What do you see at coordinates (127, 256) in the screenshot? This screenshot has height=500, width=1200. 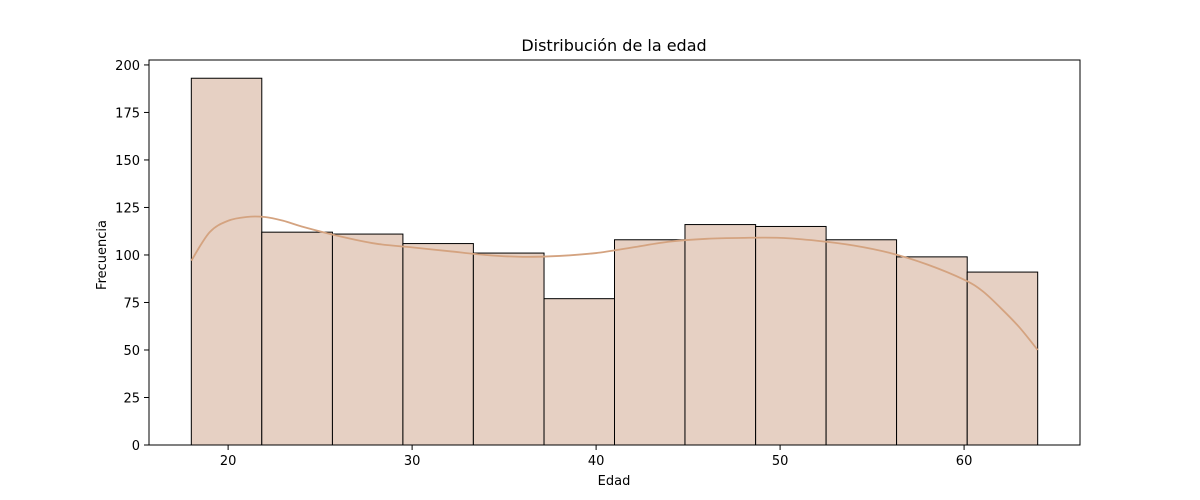 I see `y-tick-label: 100` at bounding box center [127, 256].